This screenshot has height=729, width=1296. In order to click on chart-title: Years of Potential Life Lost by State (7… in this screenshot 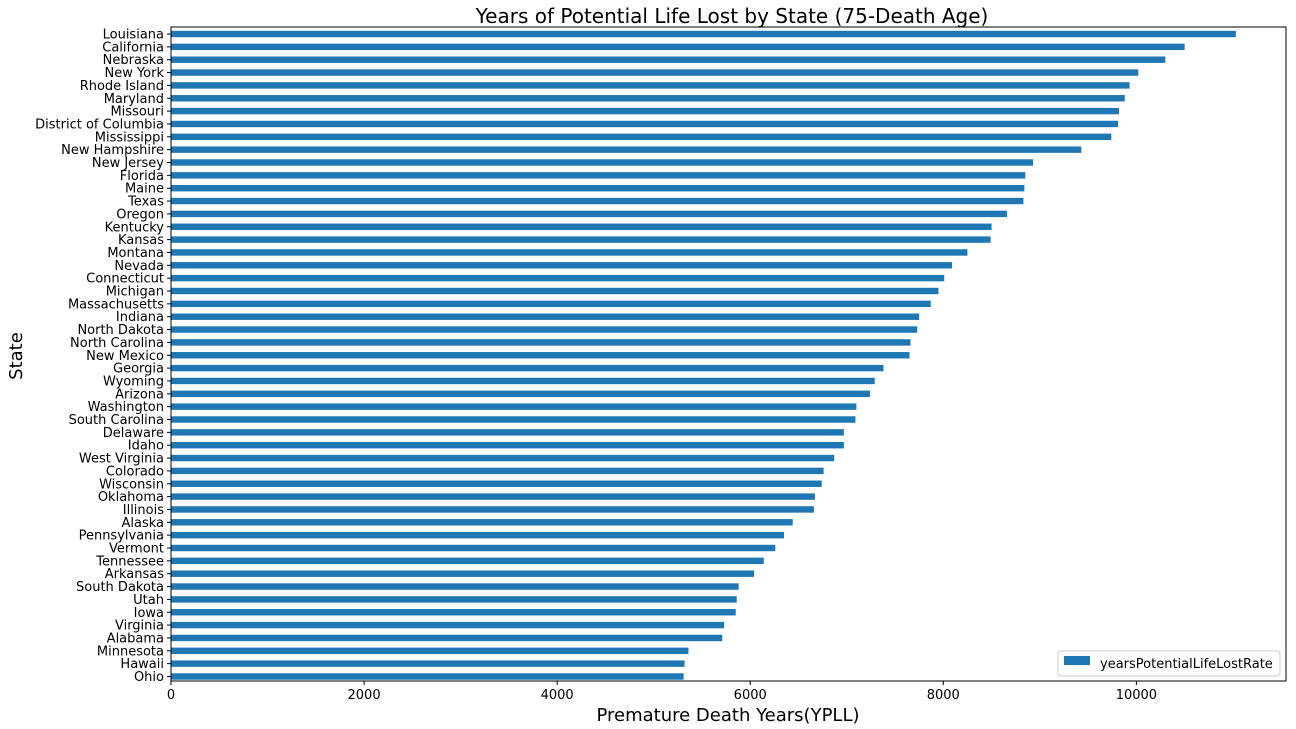, I will do `click(732, 16)`.